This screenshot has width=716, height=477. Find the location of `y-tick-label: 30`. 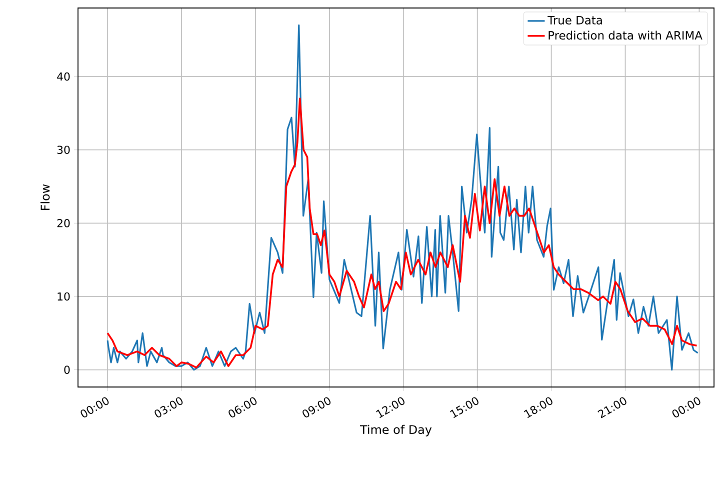

y-tick-label: 30 is located at coordinates (63, 150).